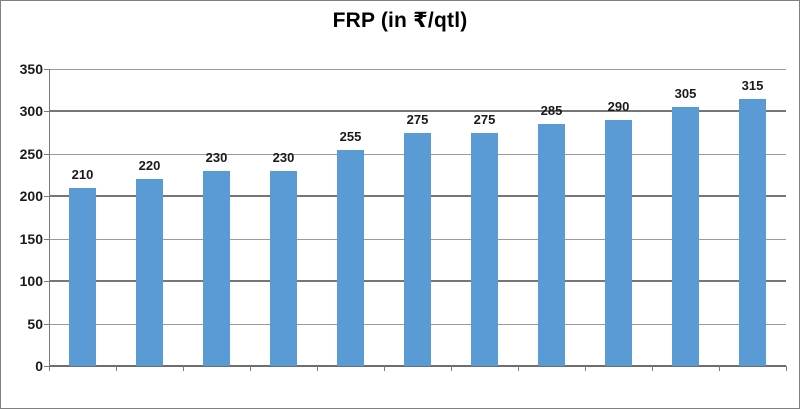 Image resolution: width=800 pixels, height=409 pixels. What do you see at coordinates (35, 323) in the screenshot?
I see `y-axis-label: 50` at bounding box center [35, 323].